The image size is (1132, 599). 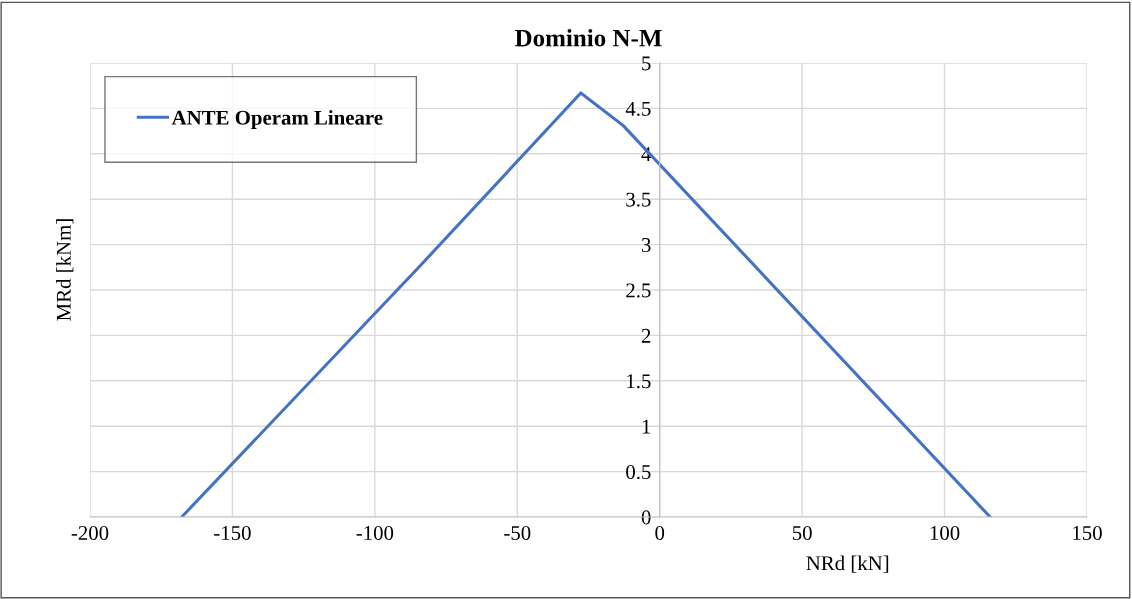 What do you see at coordinates (646, 517) in the screenshot?
I see `y-tick-label: 0` at bounding box center [646, 517].